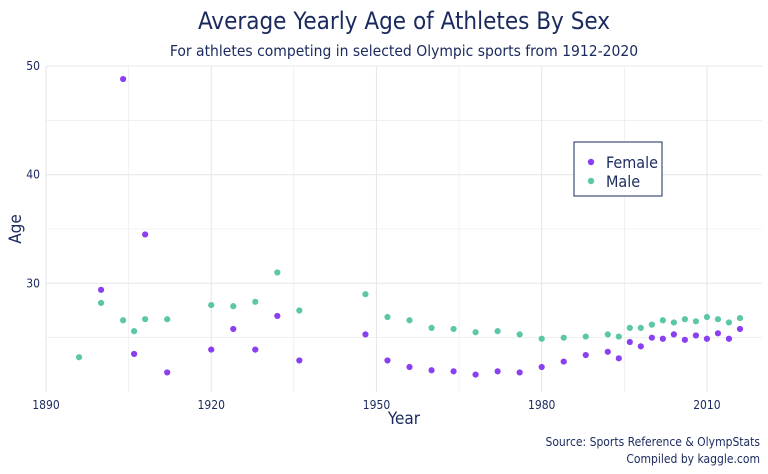 The height and width of the screenshot is (474, 768). I want to click on x-tick-label: 1920, so click(211, 405).